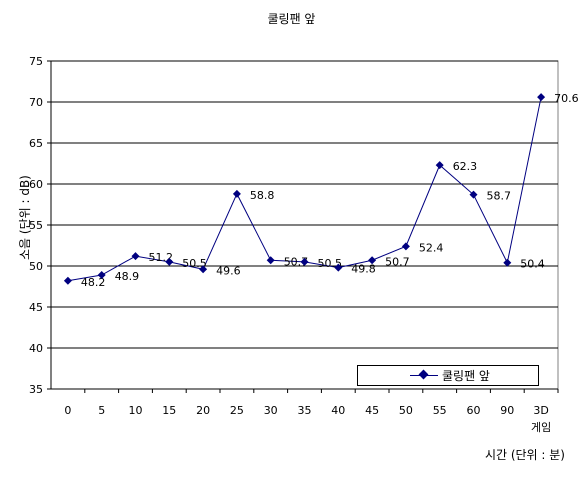 The height and width of the screenshot is (478, 583). Describe the element at coordinates (372, 410) in the screenshot. I see `x-tick-label: 45` at that location.